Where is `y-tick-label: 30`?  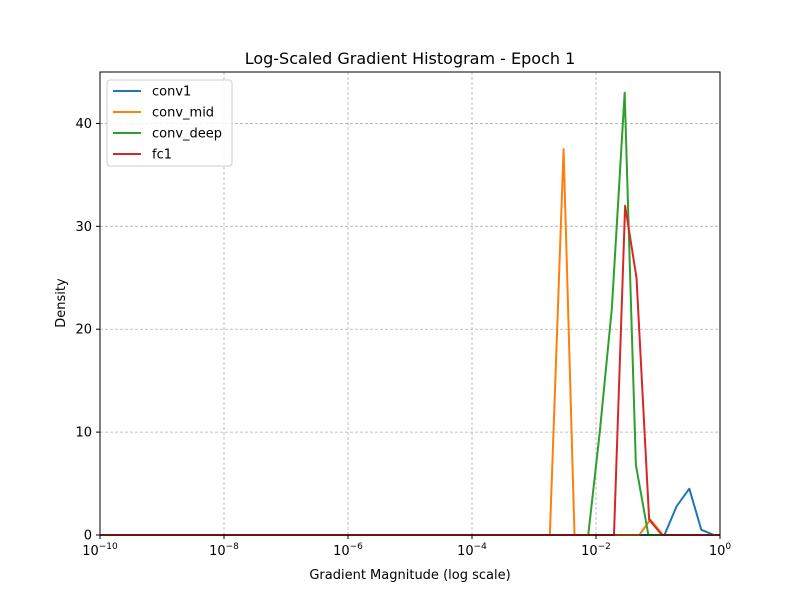
y-tick-label: 30 is located at coordinates (83, 227).